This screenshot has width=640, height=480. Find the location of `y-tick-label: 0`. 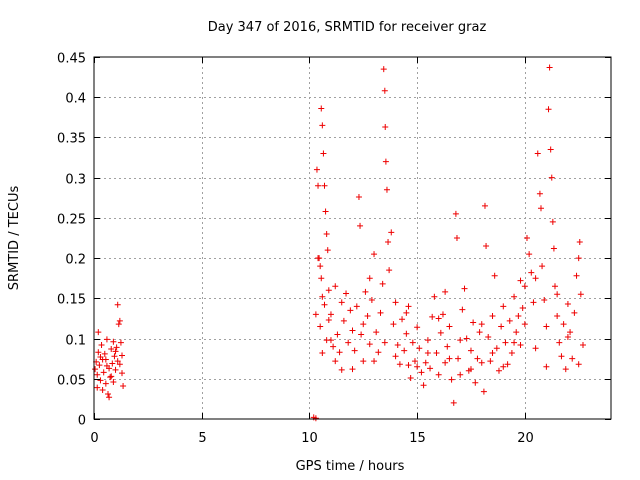

y-tick-label: 0 is located at coordinates (82, 421).